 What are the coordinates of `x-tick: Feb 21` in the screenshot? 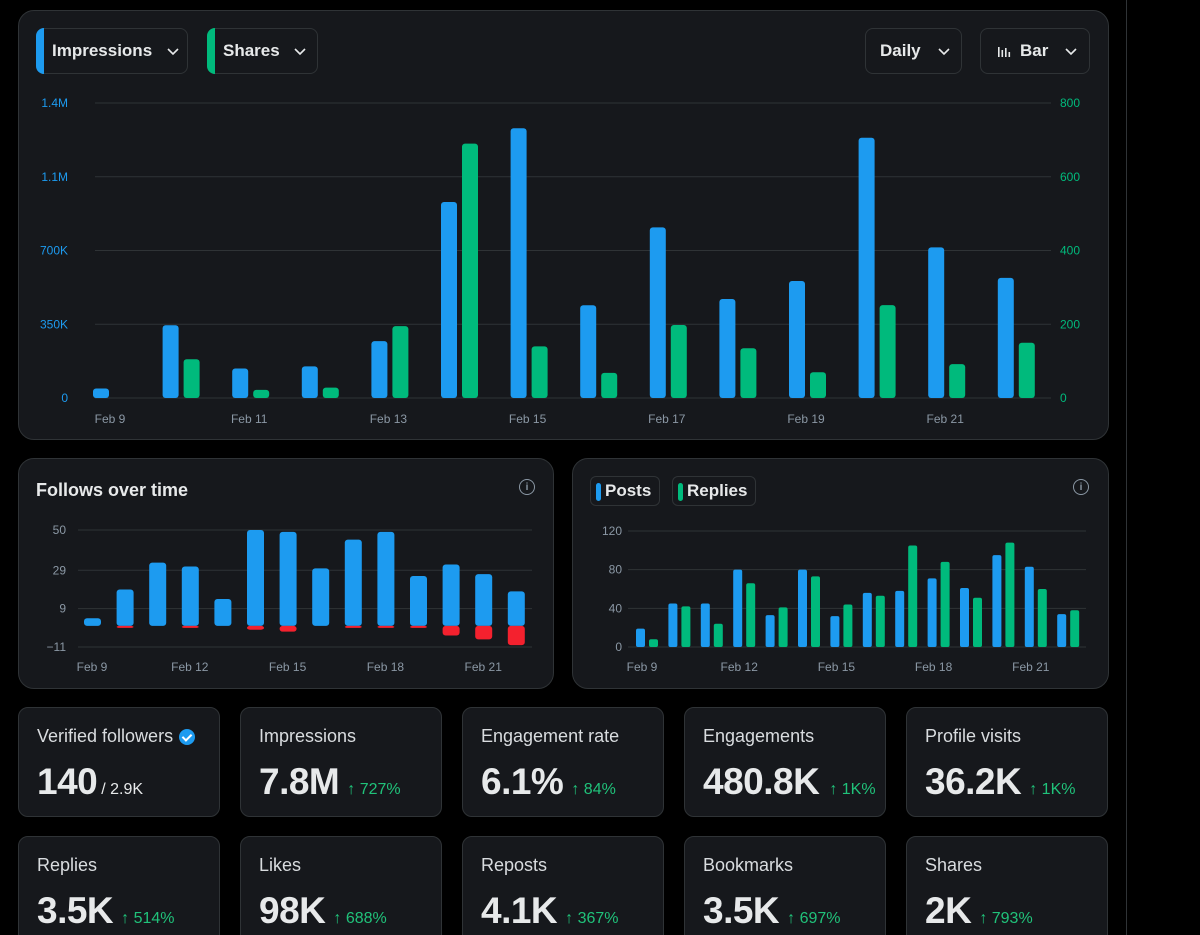 It's located at (946, 419).